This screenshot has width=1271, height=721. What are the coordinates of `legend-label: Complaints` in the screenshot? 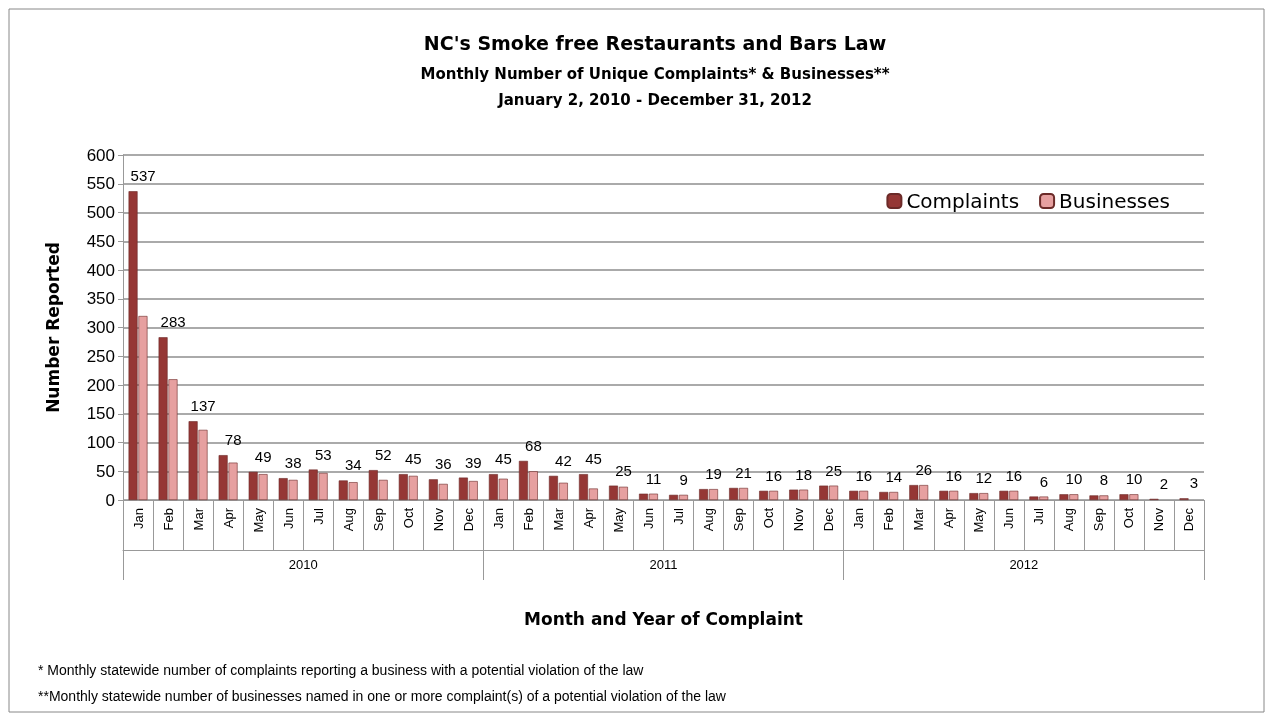 It's located at (963, 201).